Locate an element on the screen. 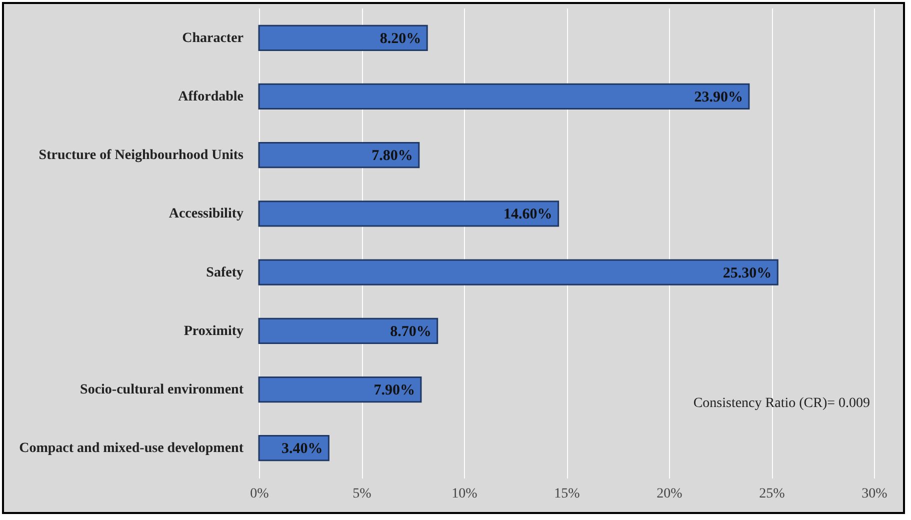 The width and height of the screenshot is (911, 520). y-tick-label: Character is located at coordinates (213, 38).